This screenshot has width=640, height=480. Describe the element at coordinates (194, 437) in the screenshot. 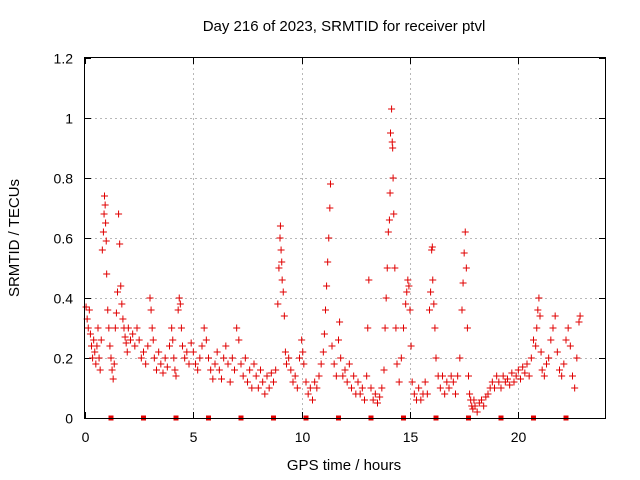

I see `x-tick-label: 5` at that location.